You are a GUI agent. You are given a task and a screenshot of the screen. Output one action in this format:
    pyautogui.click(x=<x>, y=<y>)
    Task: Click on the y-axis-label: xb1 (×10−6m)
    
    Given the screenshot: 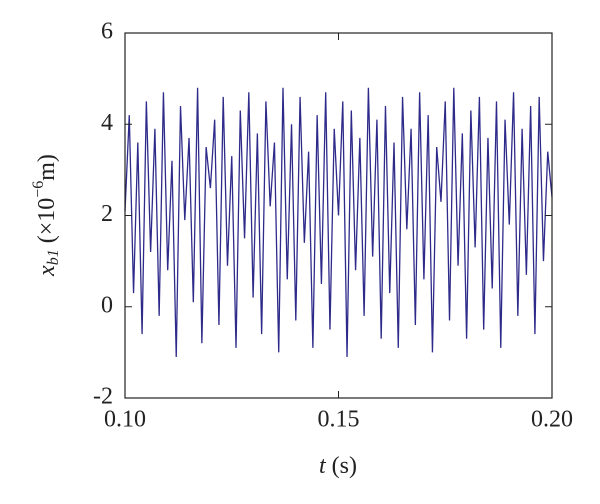 What is the action you would take?
    pyautogui.click(x=46, y=215)
    